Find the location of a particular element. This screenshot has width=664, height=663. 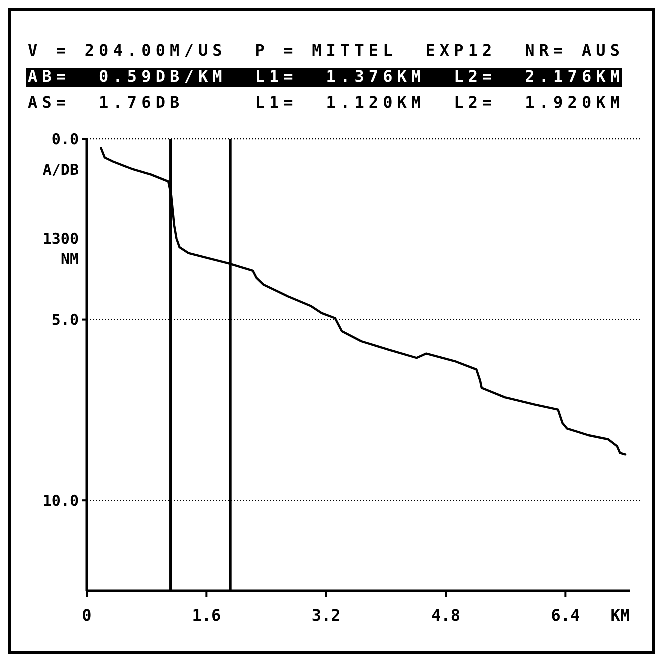

x-tick-label: 6.4 is located at coordinates (565, 615).